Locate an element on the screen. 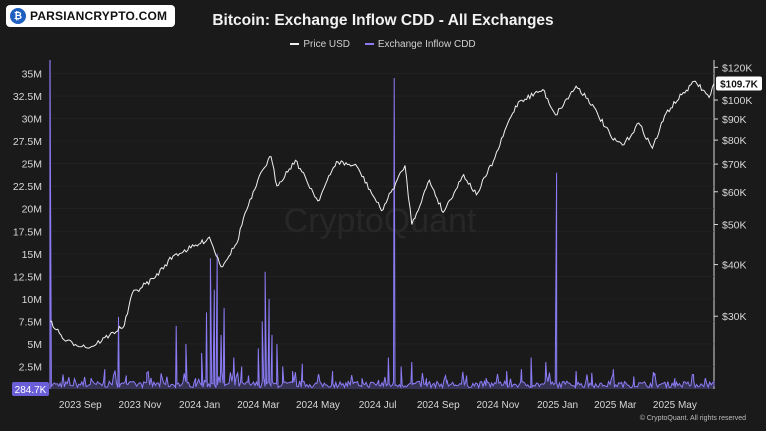 The width and height of the screenshot is (766, 431). x-tick-label: 2023 Sep is located at coordinates (80, 405).